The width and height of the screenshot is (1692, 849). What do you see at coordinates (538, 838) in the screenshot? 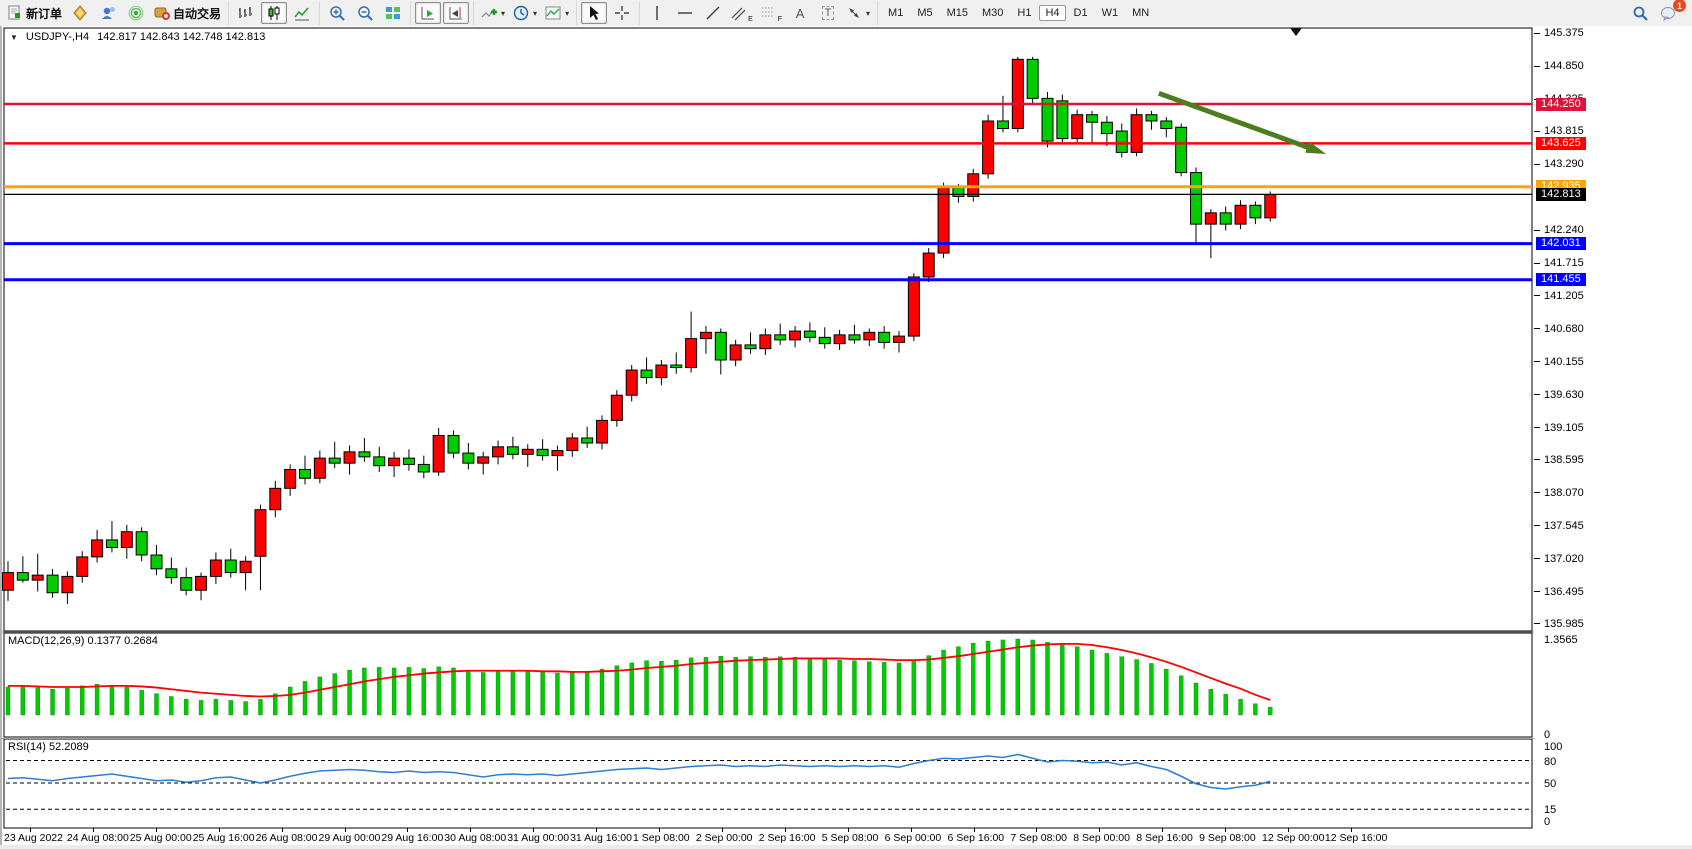
I see `time-tick-label: 31 Aug 00:00` at bounding box center [538, 838].